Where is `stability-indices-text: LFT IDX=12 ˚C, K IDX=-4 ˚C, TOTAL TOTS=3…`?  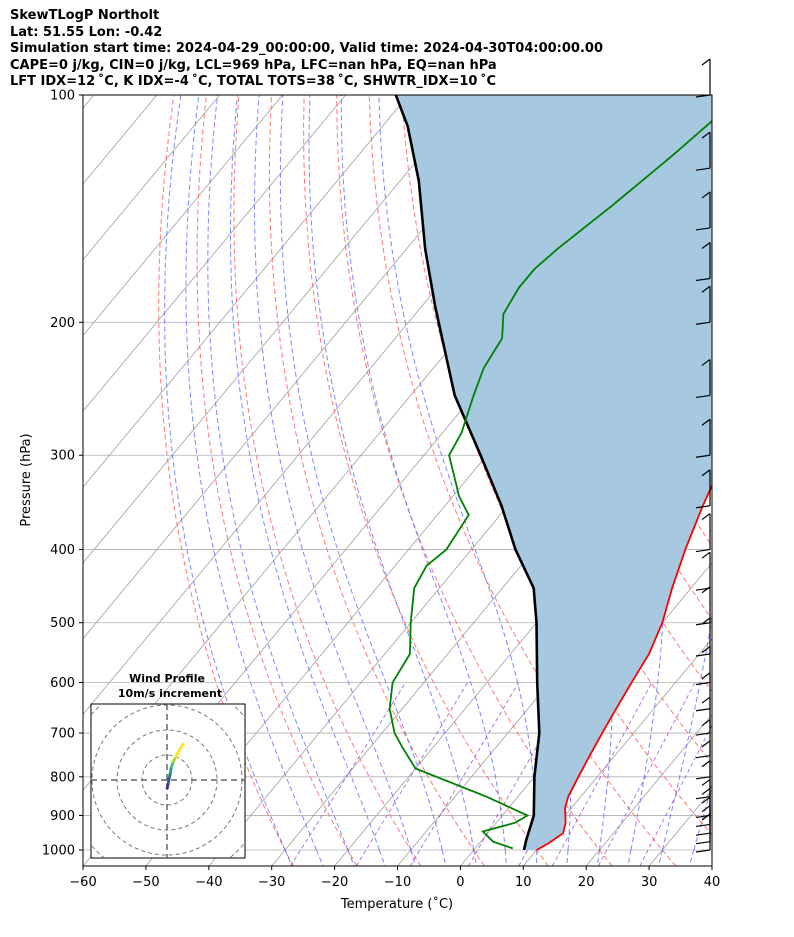
stability-indices-text: LFT IDX=12 ˚C, K IDX=-4 ˚C, TOTAL TOTS=3… is located at coordinates (253, 81).